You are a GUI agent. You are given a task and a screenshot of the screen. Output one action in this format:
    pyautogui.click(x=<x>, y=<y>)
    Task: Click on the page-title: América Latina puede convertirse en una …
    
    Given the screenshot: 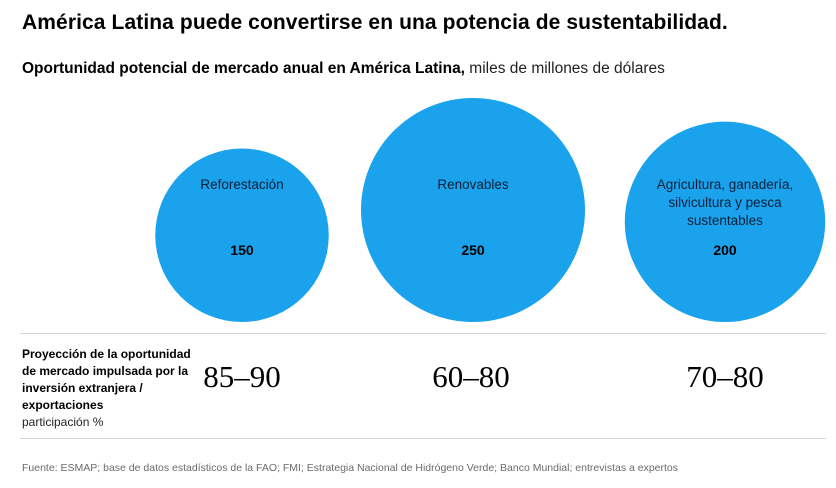 What is the action you would take?
    pyautogui.click(x=375, y=22)
    